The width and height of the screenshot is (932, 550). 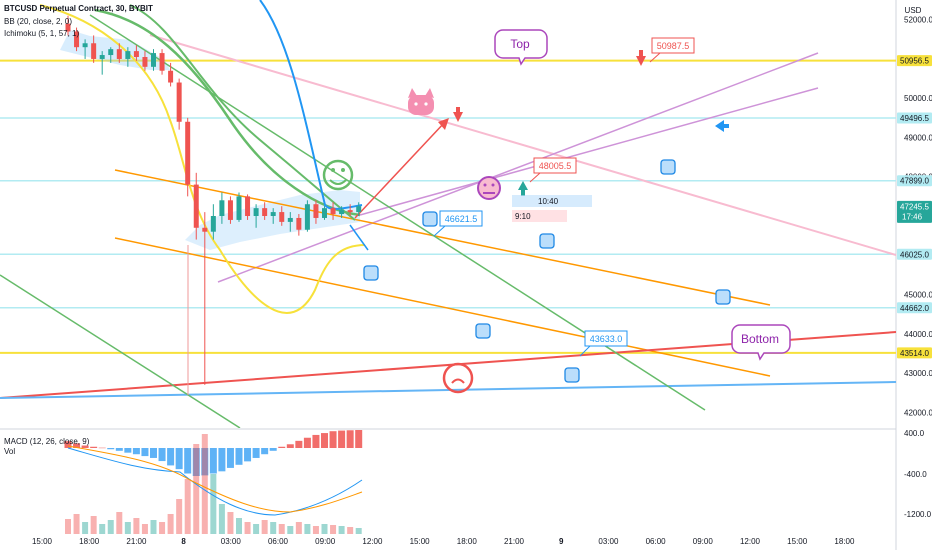 What do you see at coordinates (42, 33) in the screenshot?
I see `ichimoku-legend: Ichimoku (5, 1, 57, 1)` at bounding box center [42, 33].